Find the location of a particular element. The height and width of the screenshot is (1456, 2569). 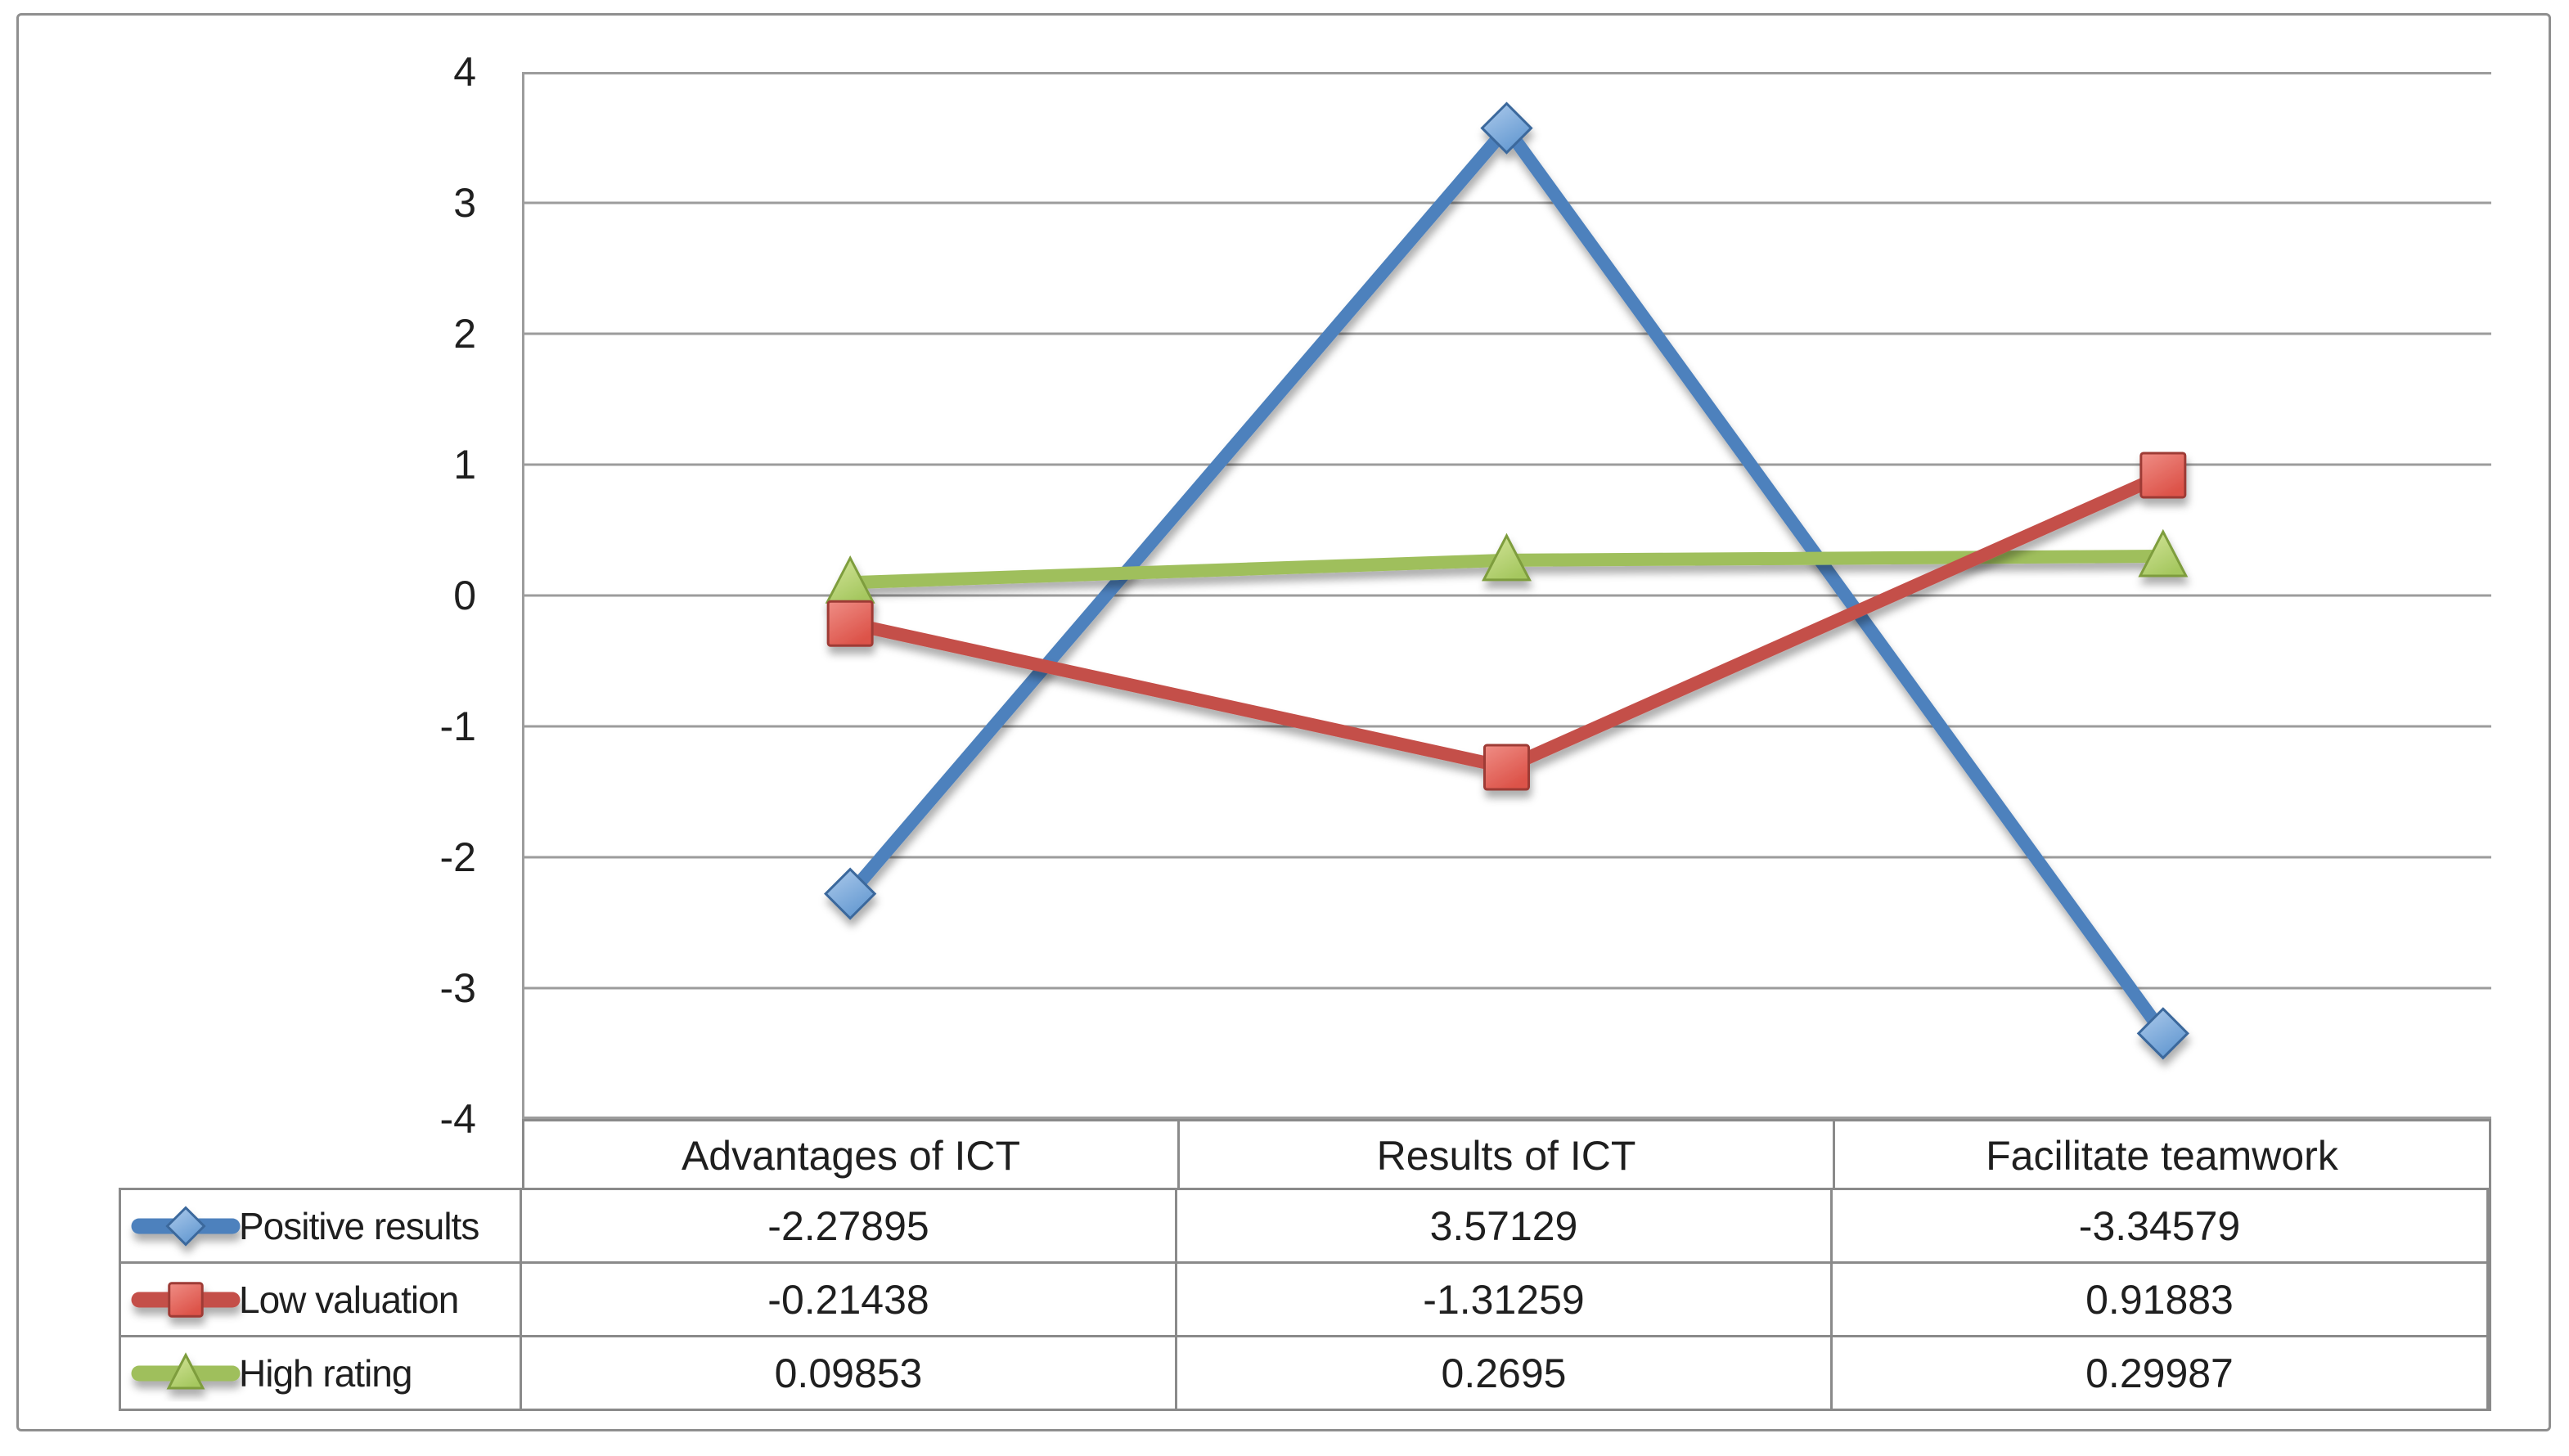

table-value-cell: 3.57129 is located at coordinates (1503, 1226).